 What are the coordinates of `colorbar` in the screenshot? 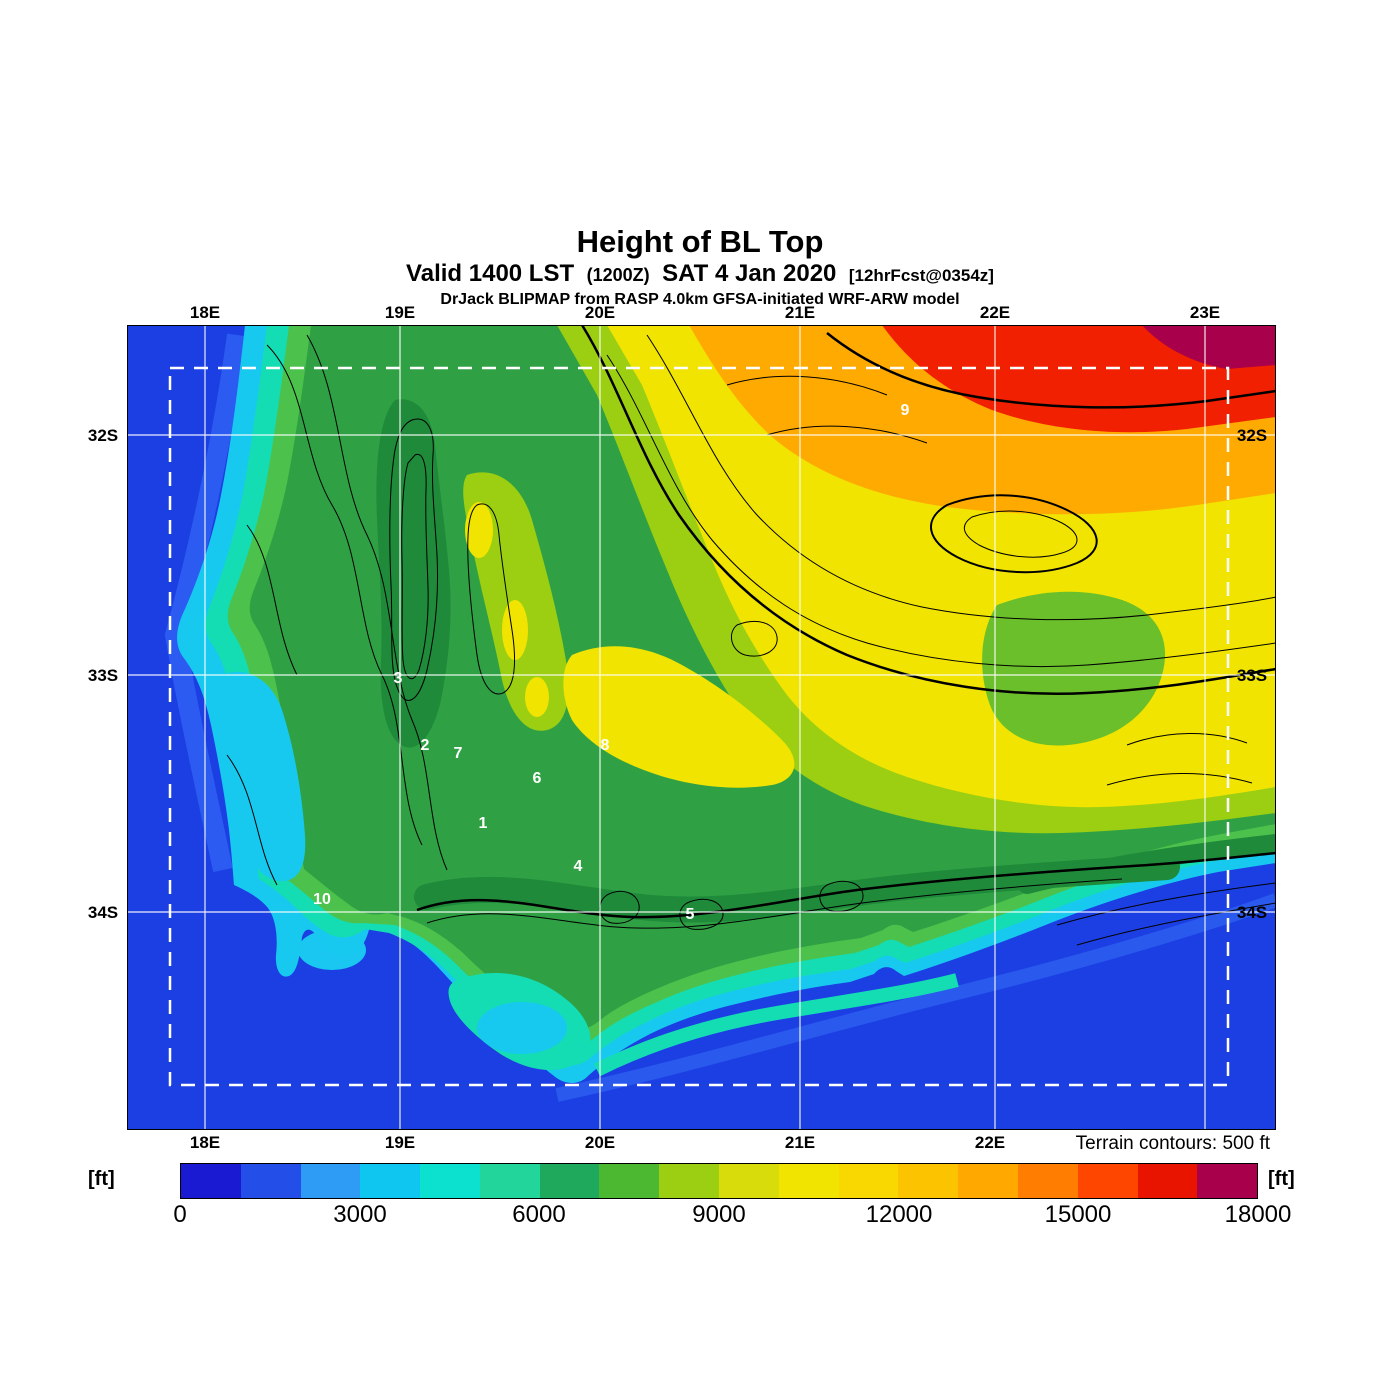 It's located at (719, 1181).